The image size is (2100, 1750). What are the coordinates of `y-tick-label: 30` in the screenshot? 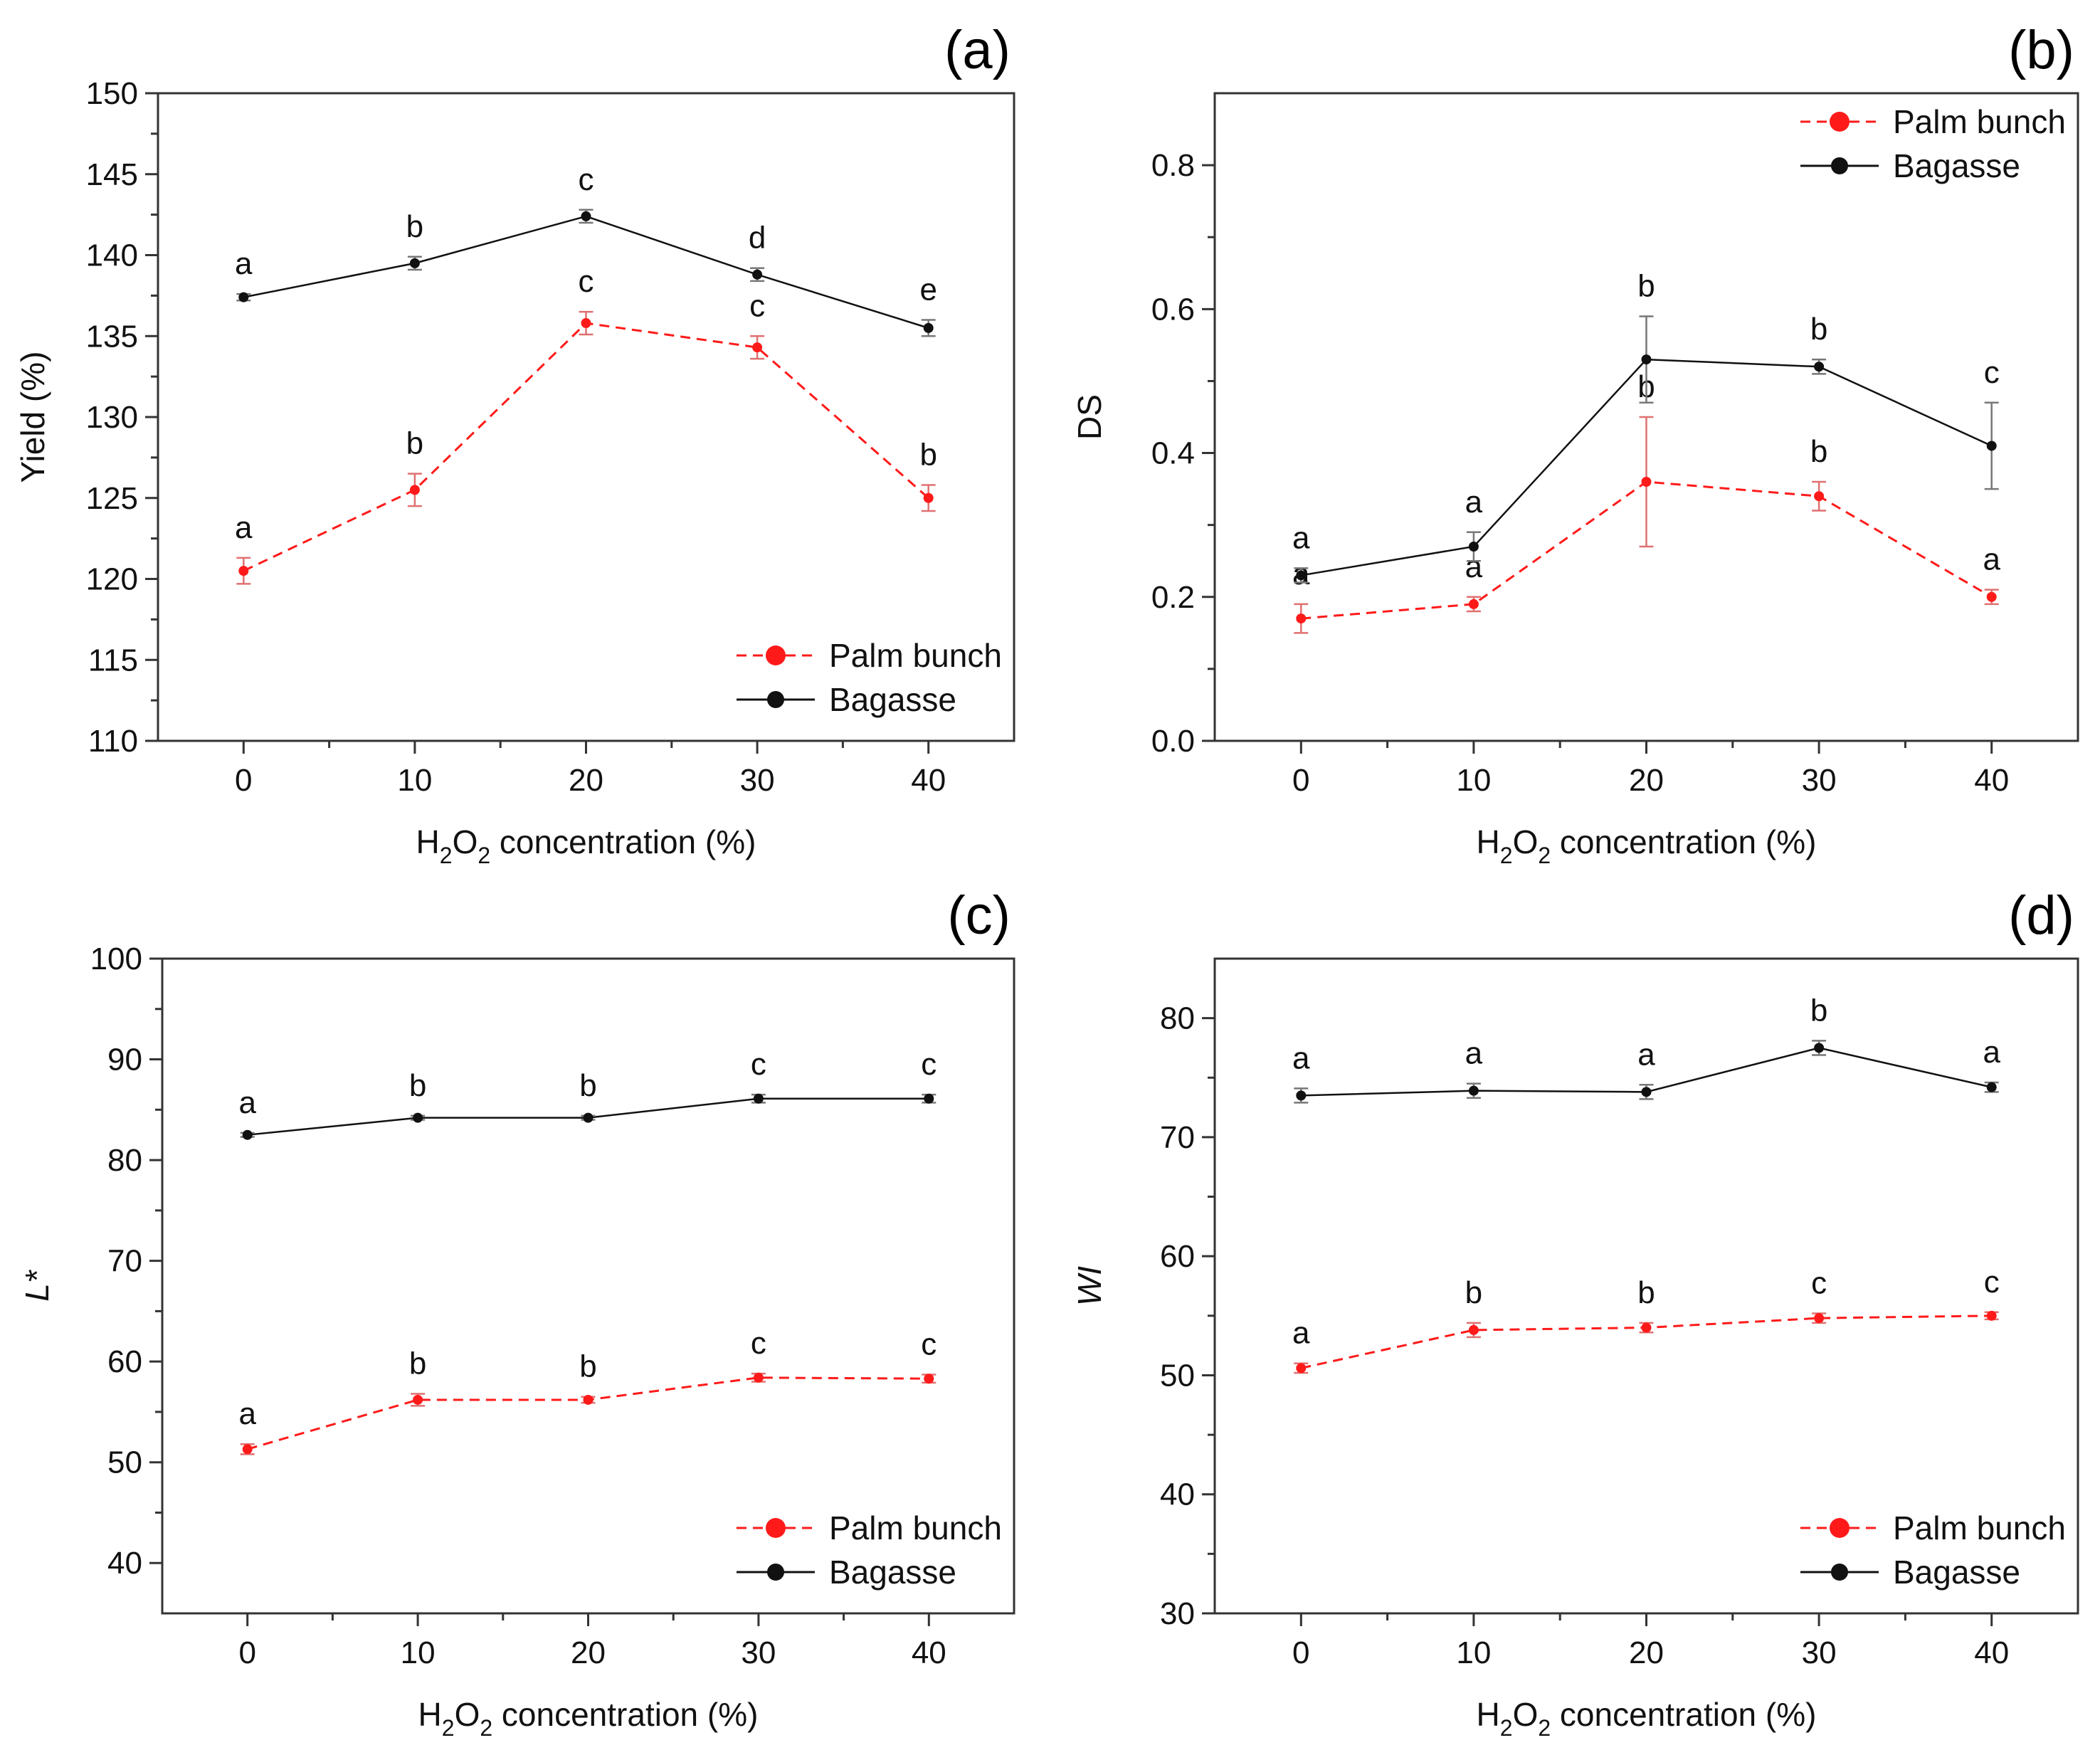 It's located at (1177, 1614).